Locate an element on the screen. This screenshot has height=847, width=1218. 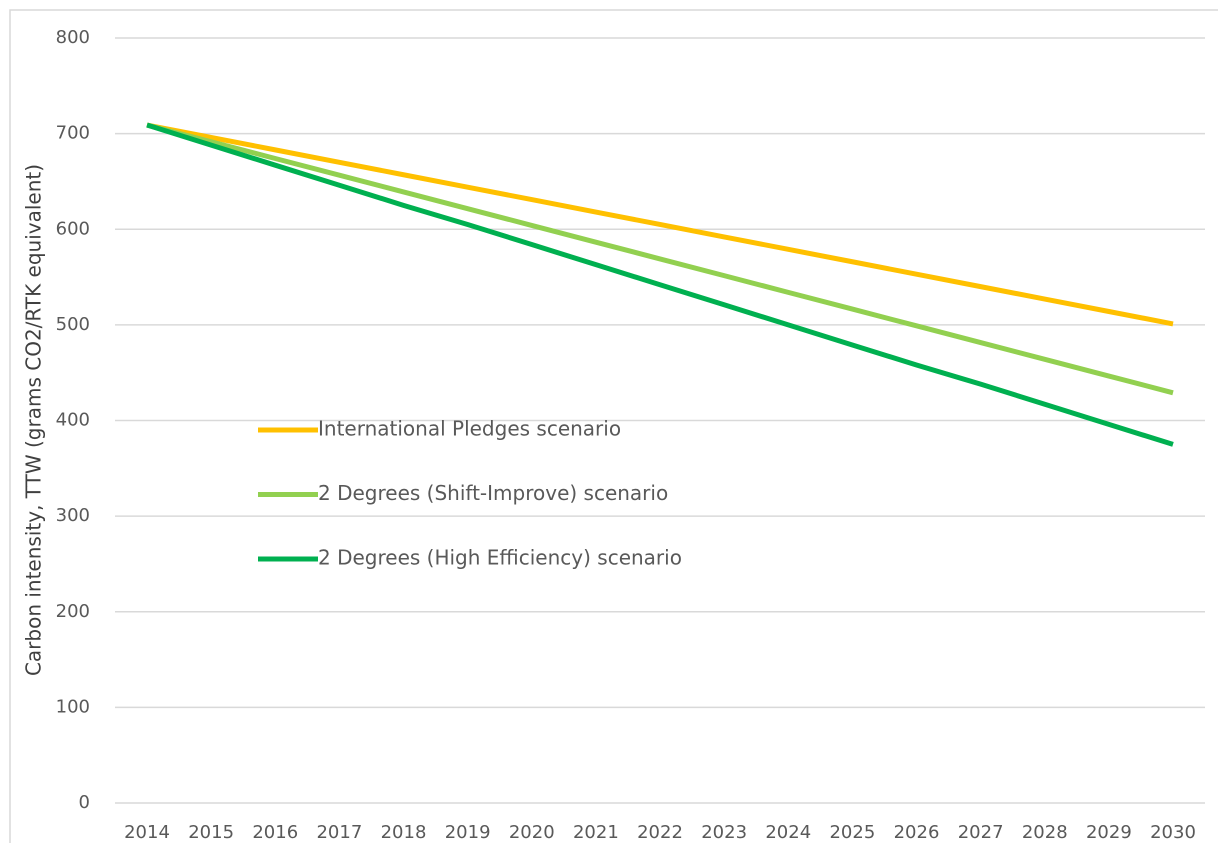
x-tick-label: 2018 is located at coordinates (404, 832).